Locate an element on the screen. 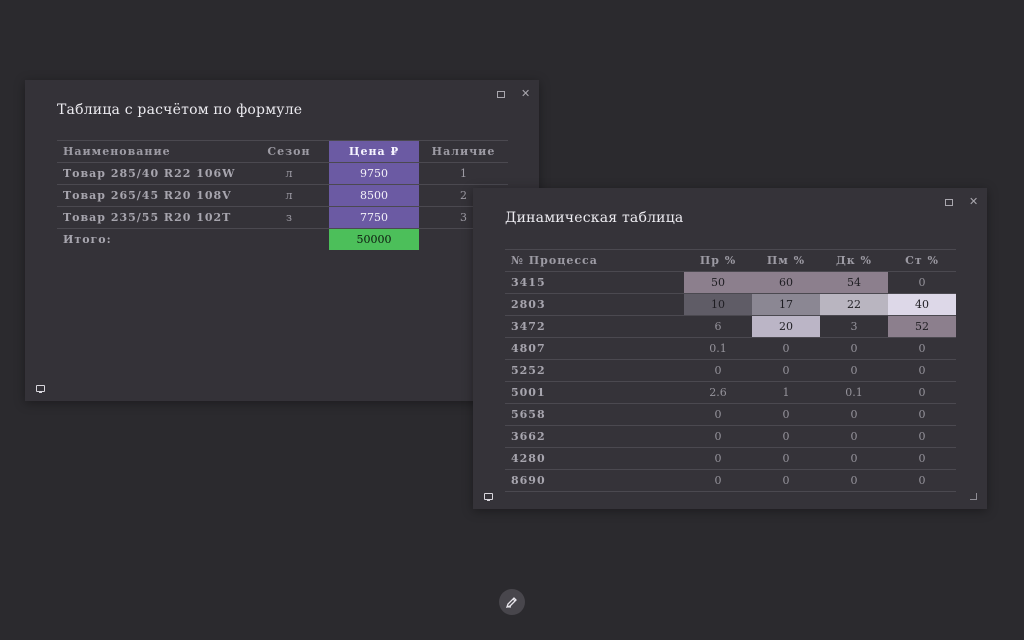 The width and height of the screenshot is (1024, 640). total-value: 50000 is located at coordinates (374, 239).